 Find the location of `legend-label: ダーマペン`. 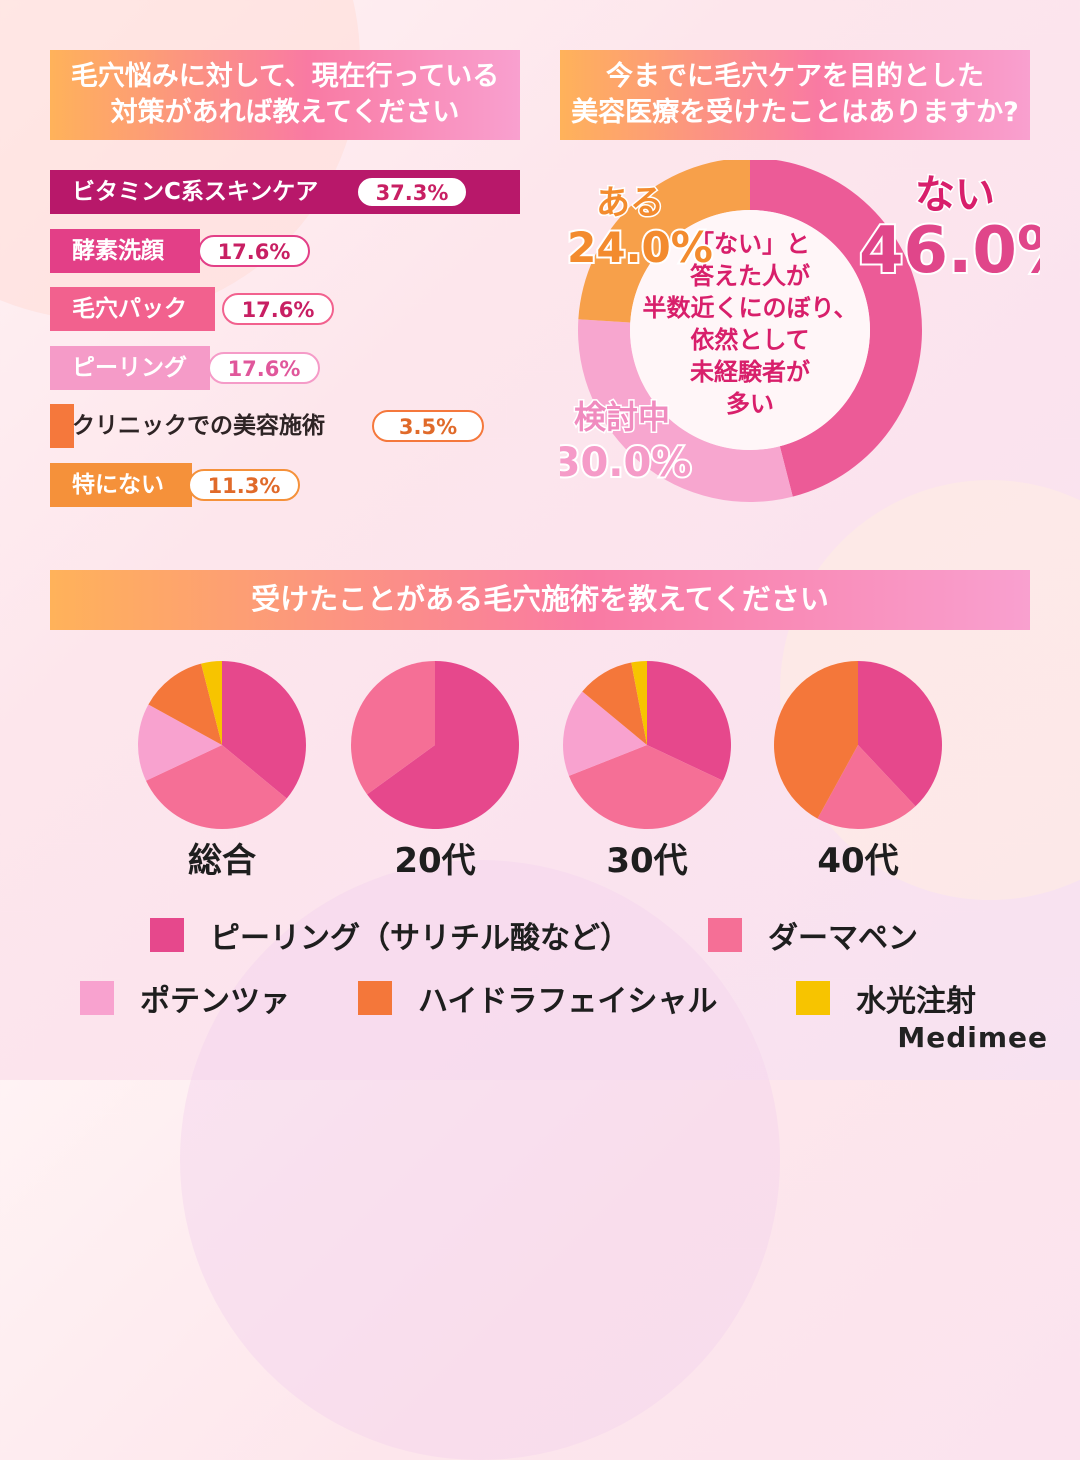

legend-label: ダーマペン is located at coordinates (843, 938).